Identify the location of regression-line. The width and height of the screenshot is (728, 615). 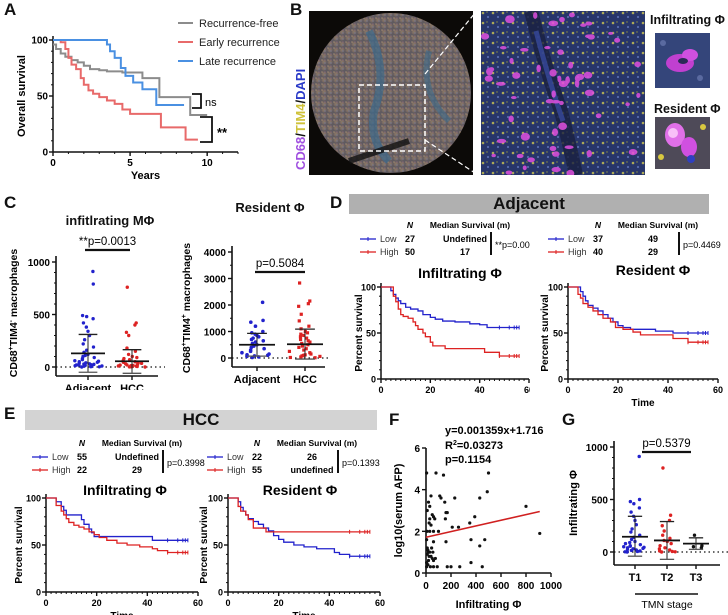
(482, 524).